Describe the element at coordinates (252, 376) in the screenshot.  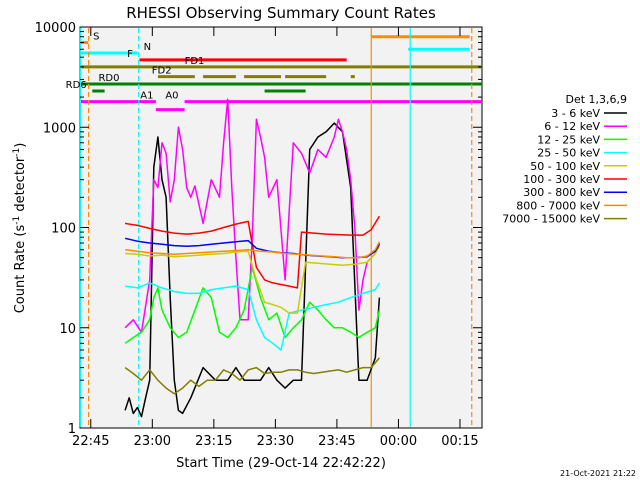
I see `series-line-7000-15000-kev` at that location.